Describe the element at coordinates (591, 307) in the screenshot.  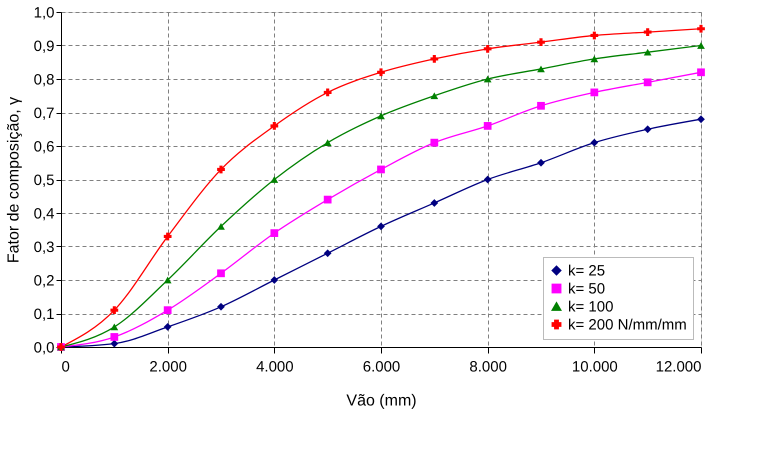
I see `legend-label: k= 100` at that location.